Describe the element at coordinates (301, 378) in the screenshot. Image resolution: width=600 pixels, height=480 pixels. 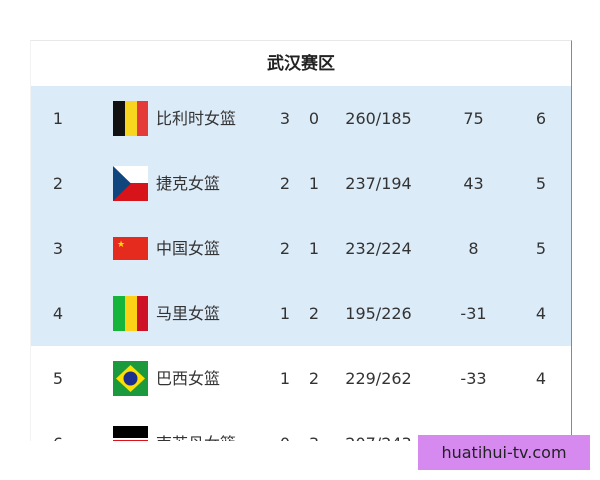
I see `table-row: 5 巴西女篮 1 2 229/262 -33 4` at that location.